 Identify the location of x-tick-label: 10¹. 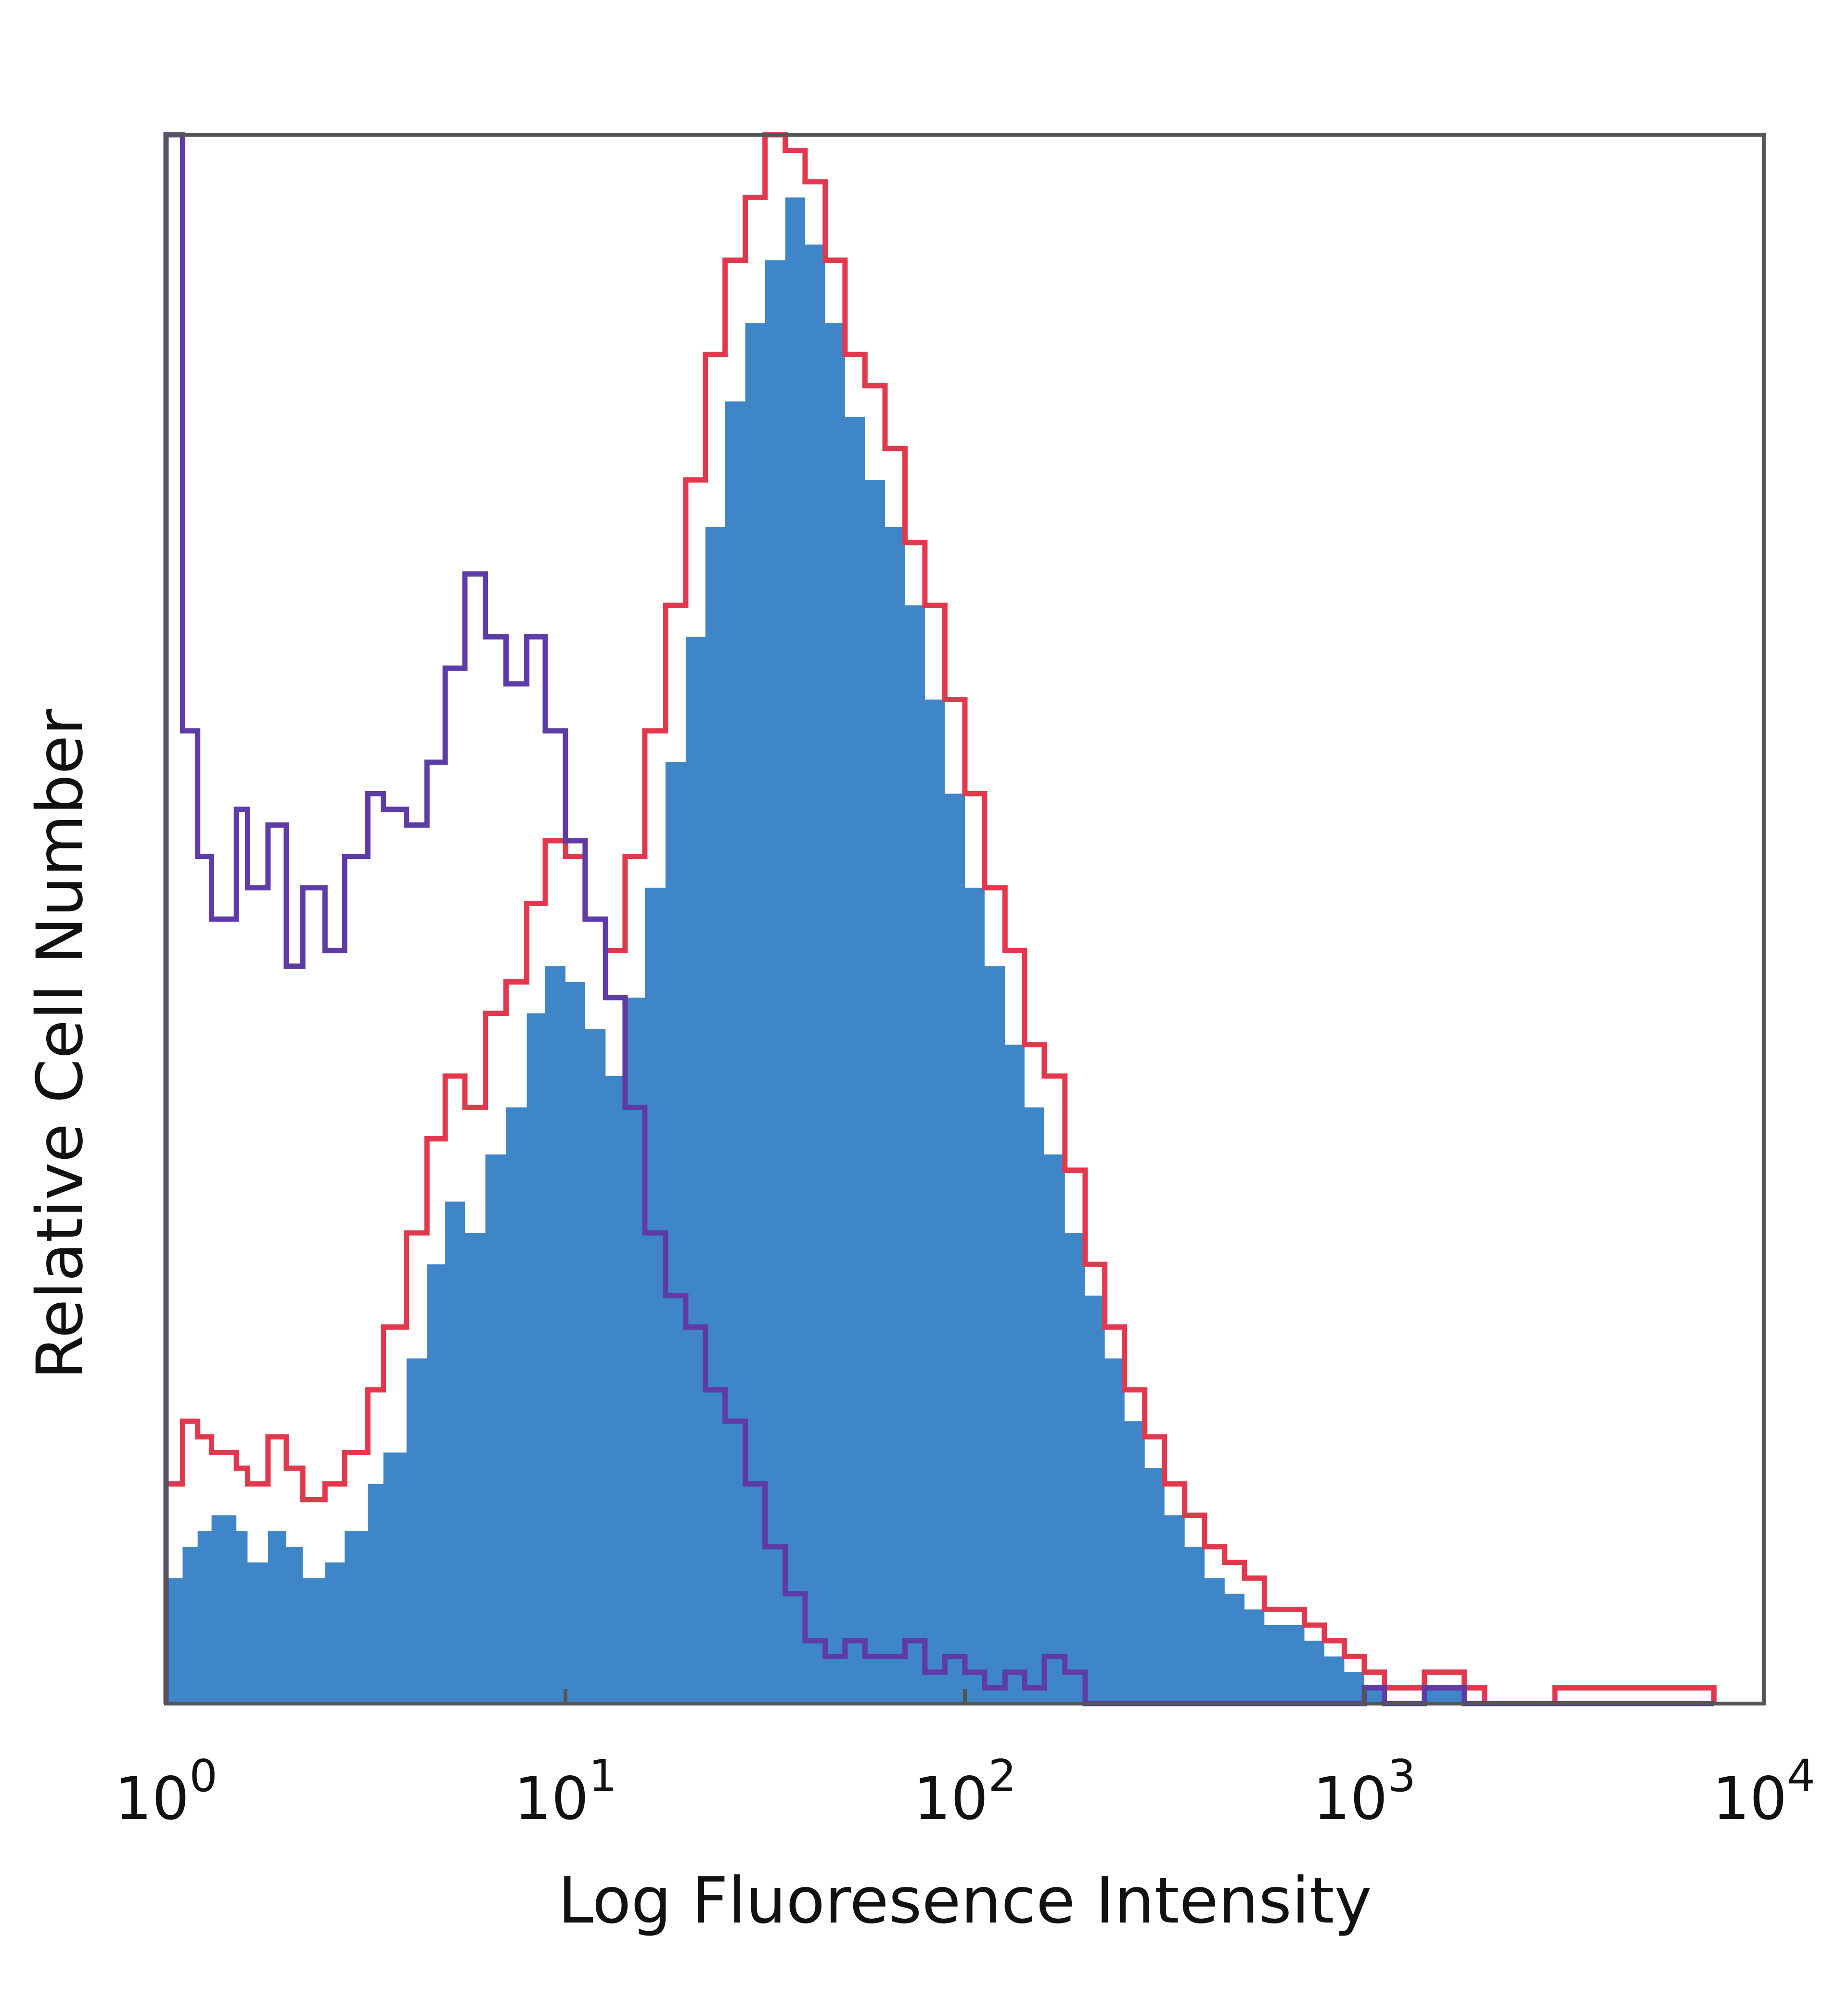
(565, 1791).